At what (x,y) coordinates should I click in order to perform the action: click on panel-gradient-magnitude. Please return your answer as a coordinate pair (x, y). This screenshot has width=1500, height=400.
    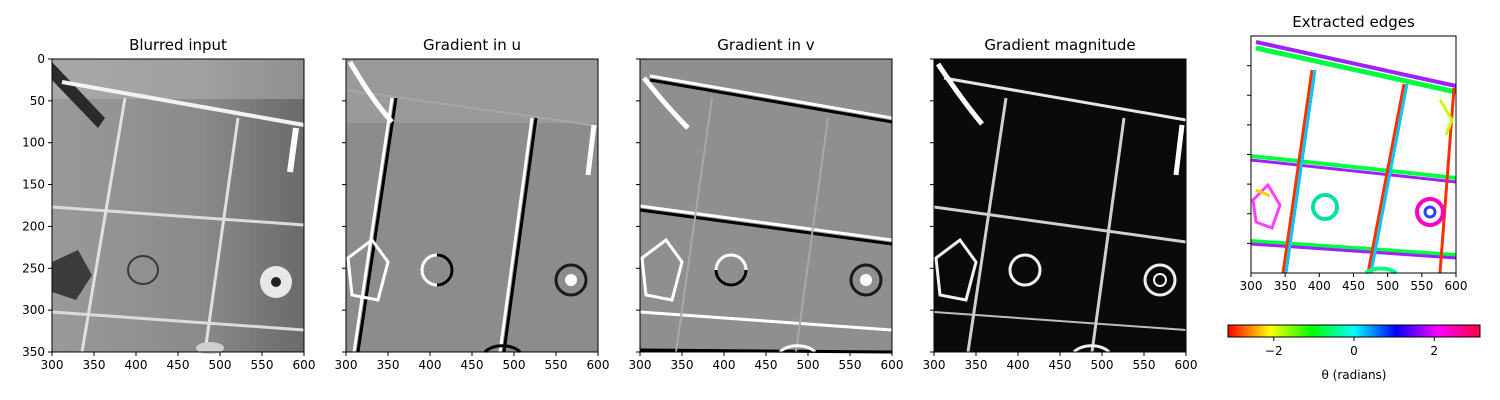
    Looking at the image, I should click on (1060, 206).